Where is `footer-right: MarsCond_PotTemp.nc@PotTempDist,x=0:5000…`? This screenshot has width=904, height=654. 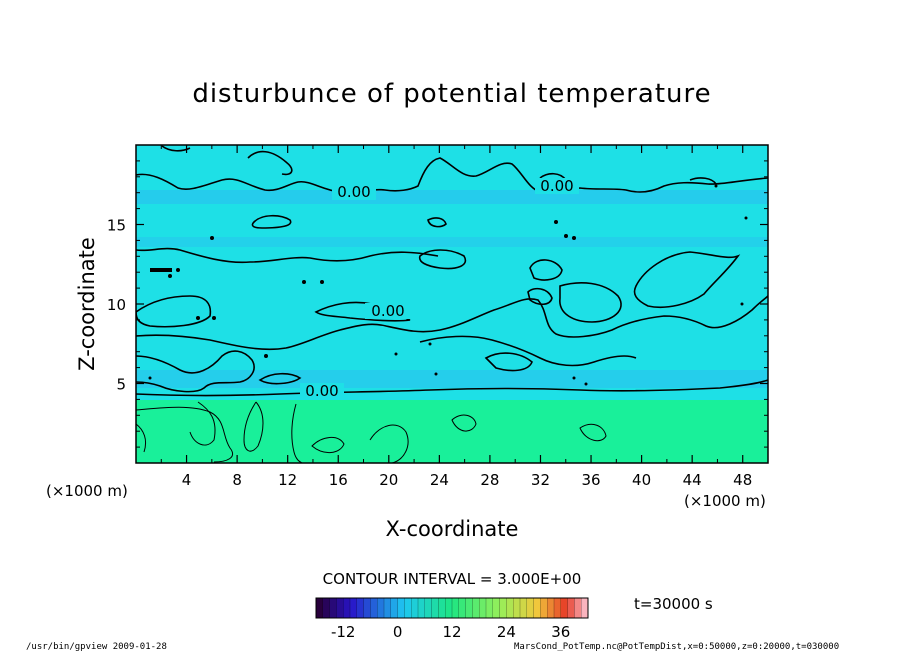 footer-right: MarsCond_PotTemp.nc@PotTempDist,x=0:5000… is located at coordinates (677, 647).